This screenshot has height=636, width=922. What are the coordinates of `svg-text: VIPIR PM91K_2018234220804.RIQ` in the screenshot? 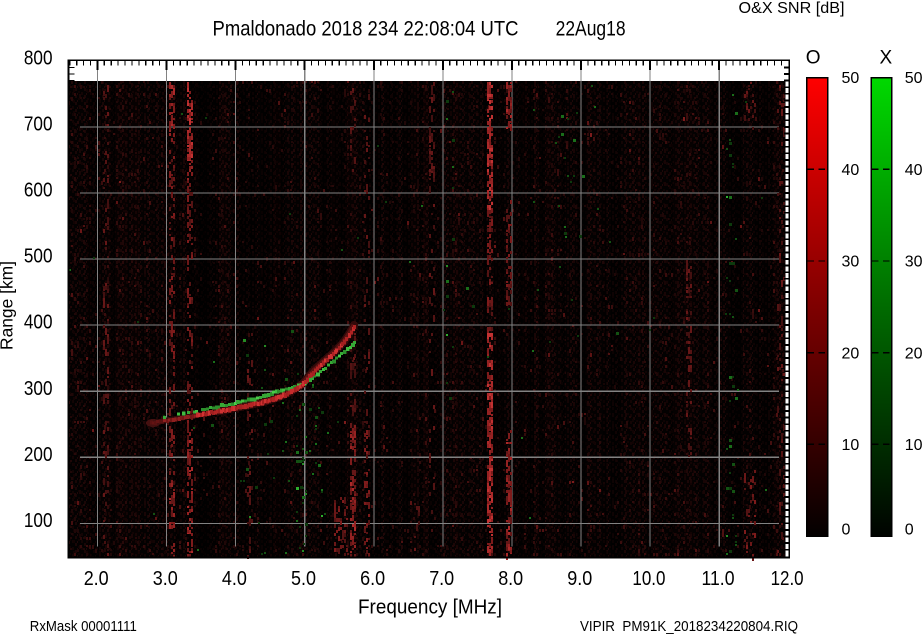 It's located at (689, 626).